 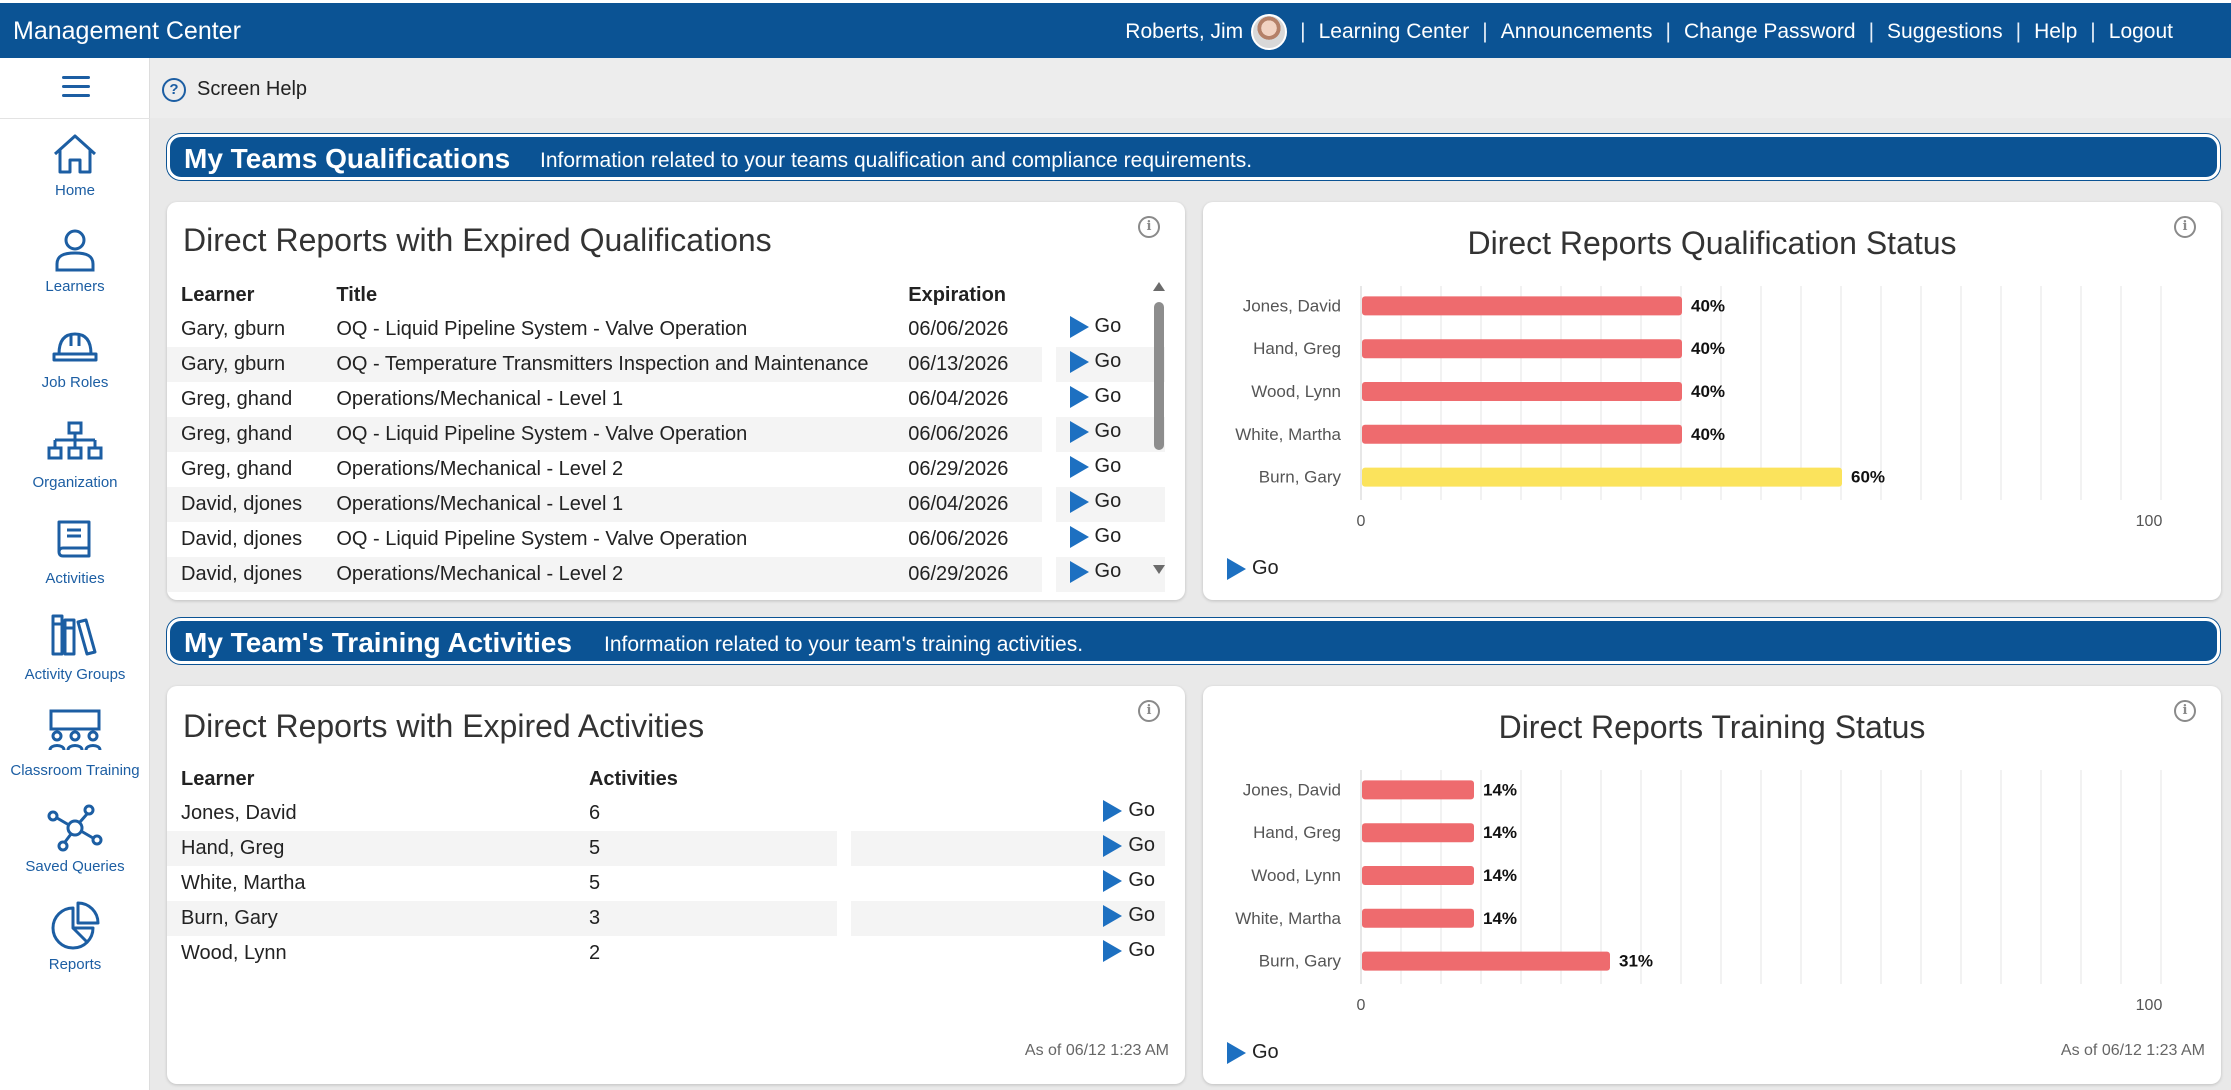 What do you see at coordinates (1253, 568) in the screenshot?
I see `qualification-status-go-button: Go` at bounding box center [1253, 568].